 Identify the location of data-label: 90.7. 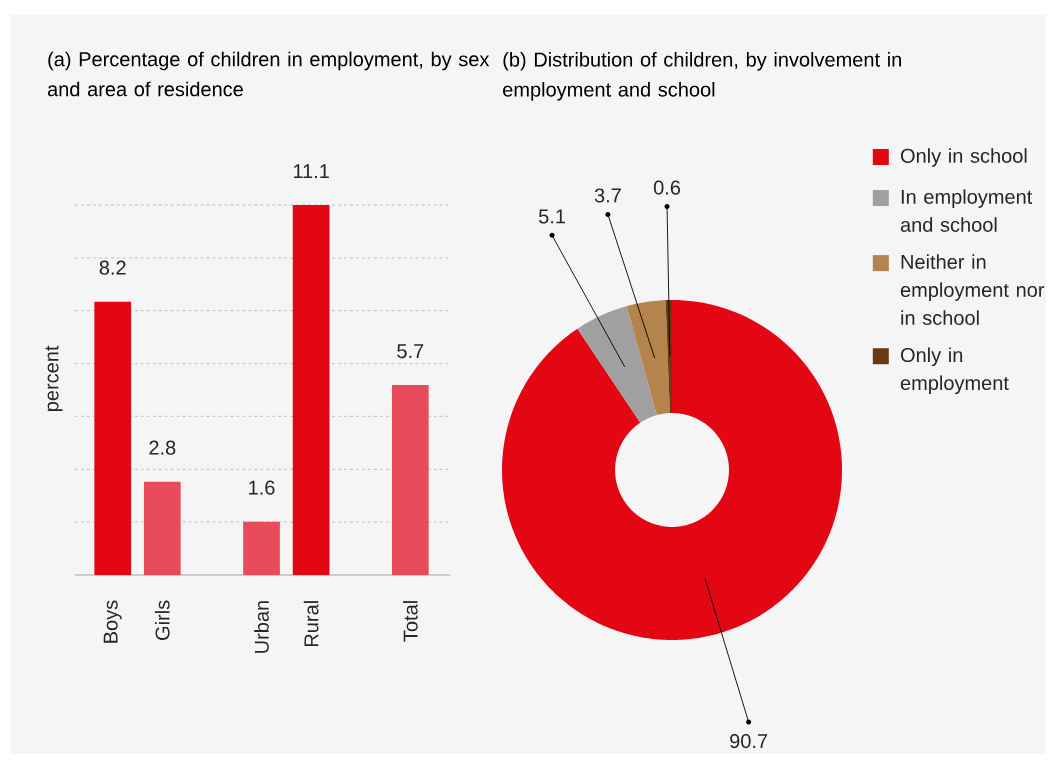
(749, 741).